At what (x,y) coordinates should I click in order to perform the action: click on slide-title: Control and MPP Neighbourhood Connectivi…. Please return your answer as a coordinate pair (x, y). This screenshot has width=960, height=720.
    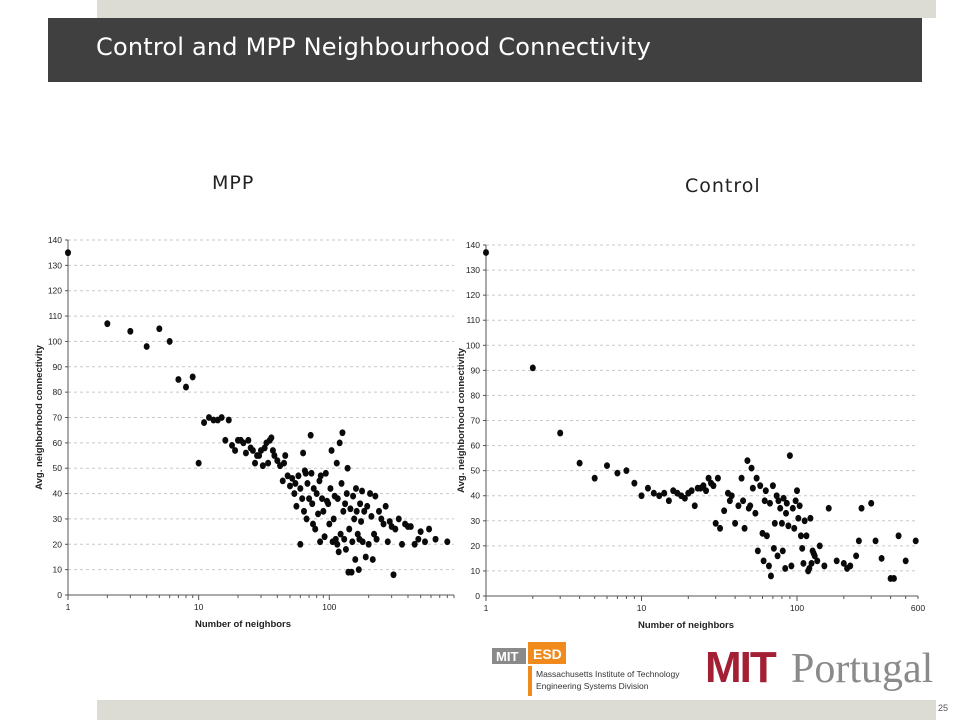
    Looking at the image, I should click on (374, 47).